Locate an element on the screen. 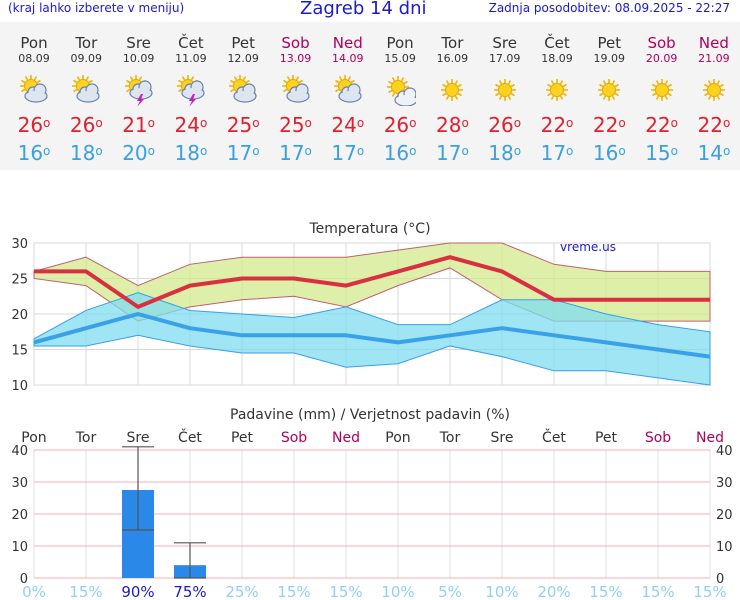 The height and width of the screenshot is (600, 740). y-tick-label-left: 0 is located at coordinates (24, 579).